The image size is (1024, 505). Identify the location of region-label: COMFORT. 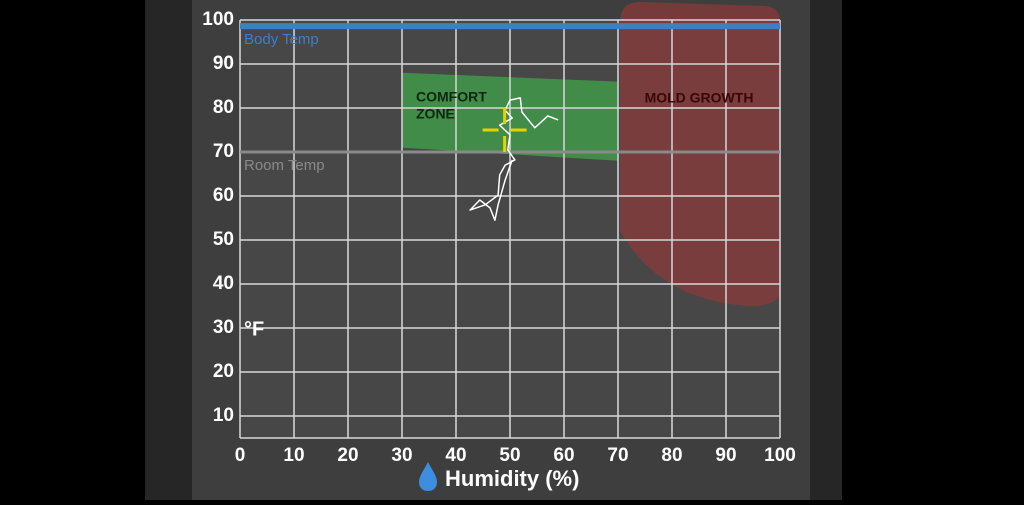
(451, 97).